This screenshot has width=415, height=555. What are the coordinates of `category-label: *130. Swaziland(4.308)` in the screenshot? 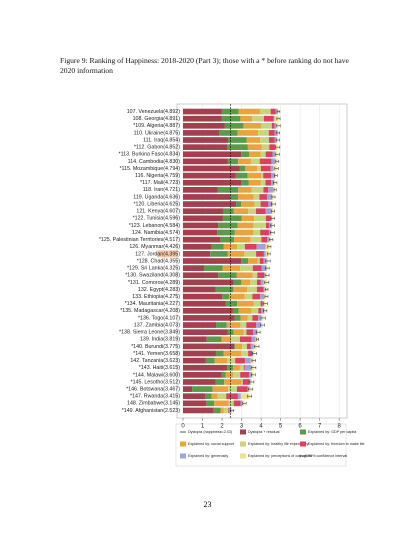 It's located at (152, 276).